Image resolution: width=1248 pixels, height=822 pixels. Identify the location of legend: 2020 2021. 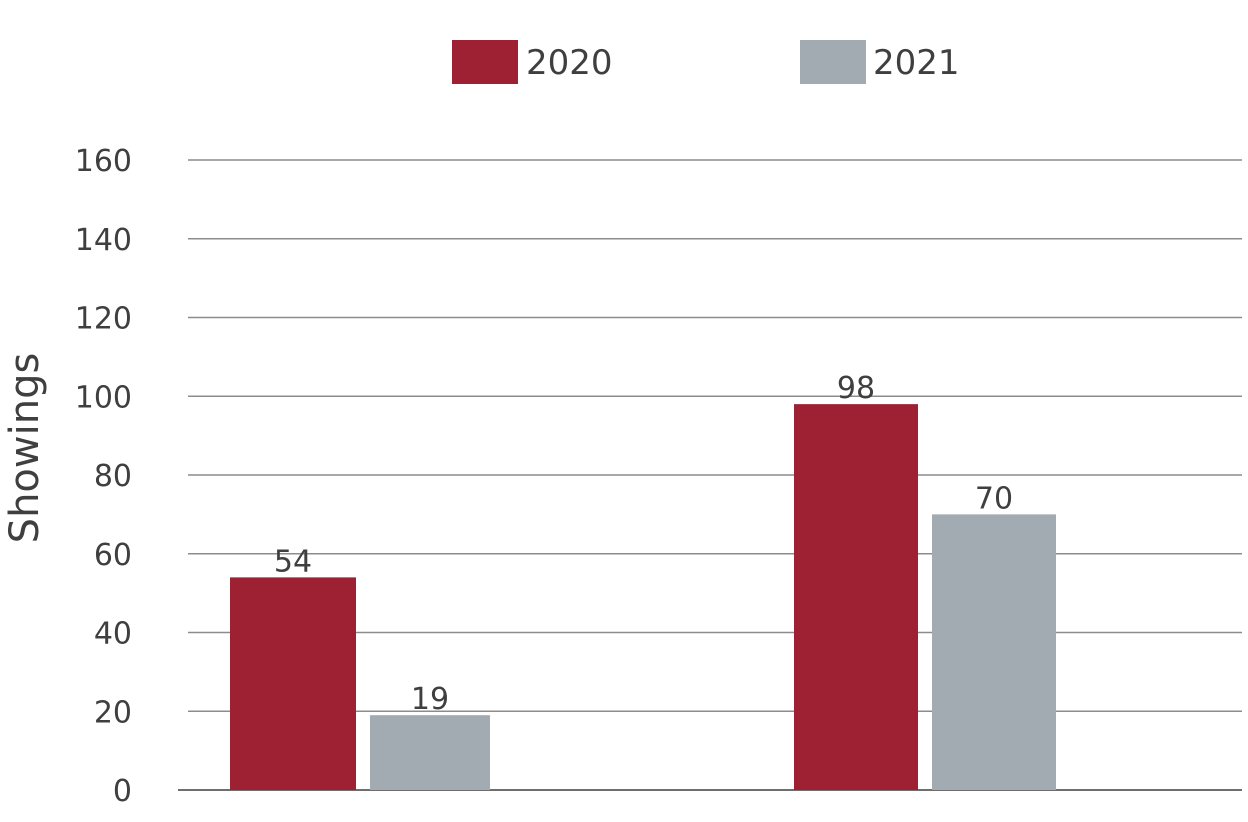
(706, 62).